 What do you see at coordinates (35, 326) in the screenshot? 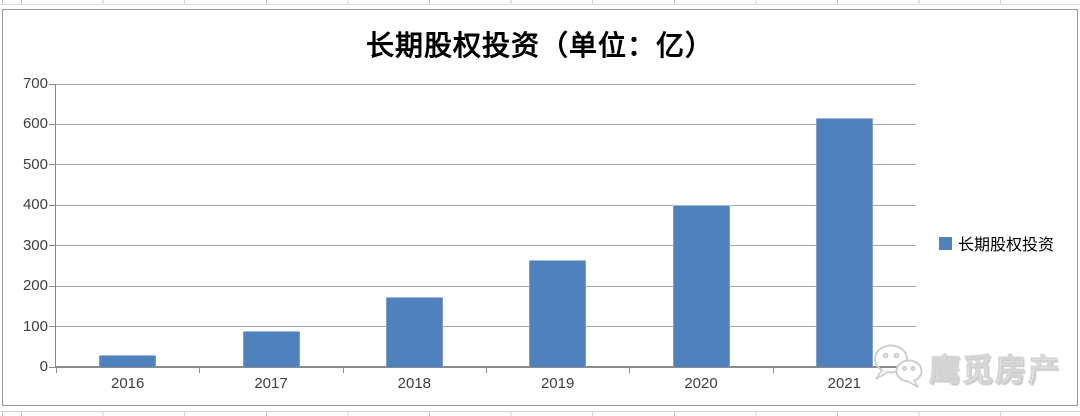
I see `y-axis-label-100: 100` at bounding box center [35, 326].